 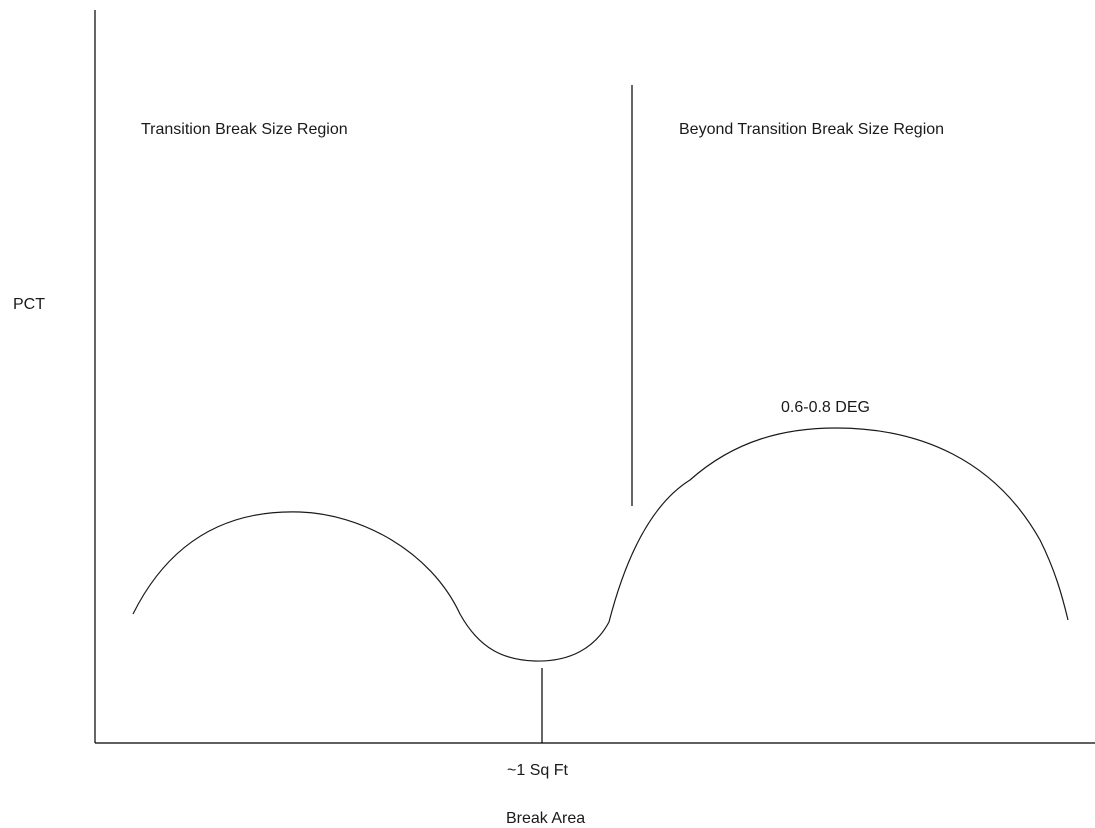 What do you see at coordinates (545, 818) in the screenshot?
I see `x-axis-label: Break Area` at bounding box center [545, 818].